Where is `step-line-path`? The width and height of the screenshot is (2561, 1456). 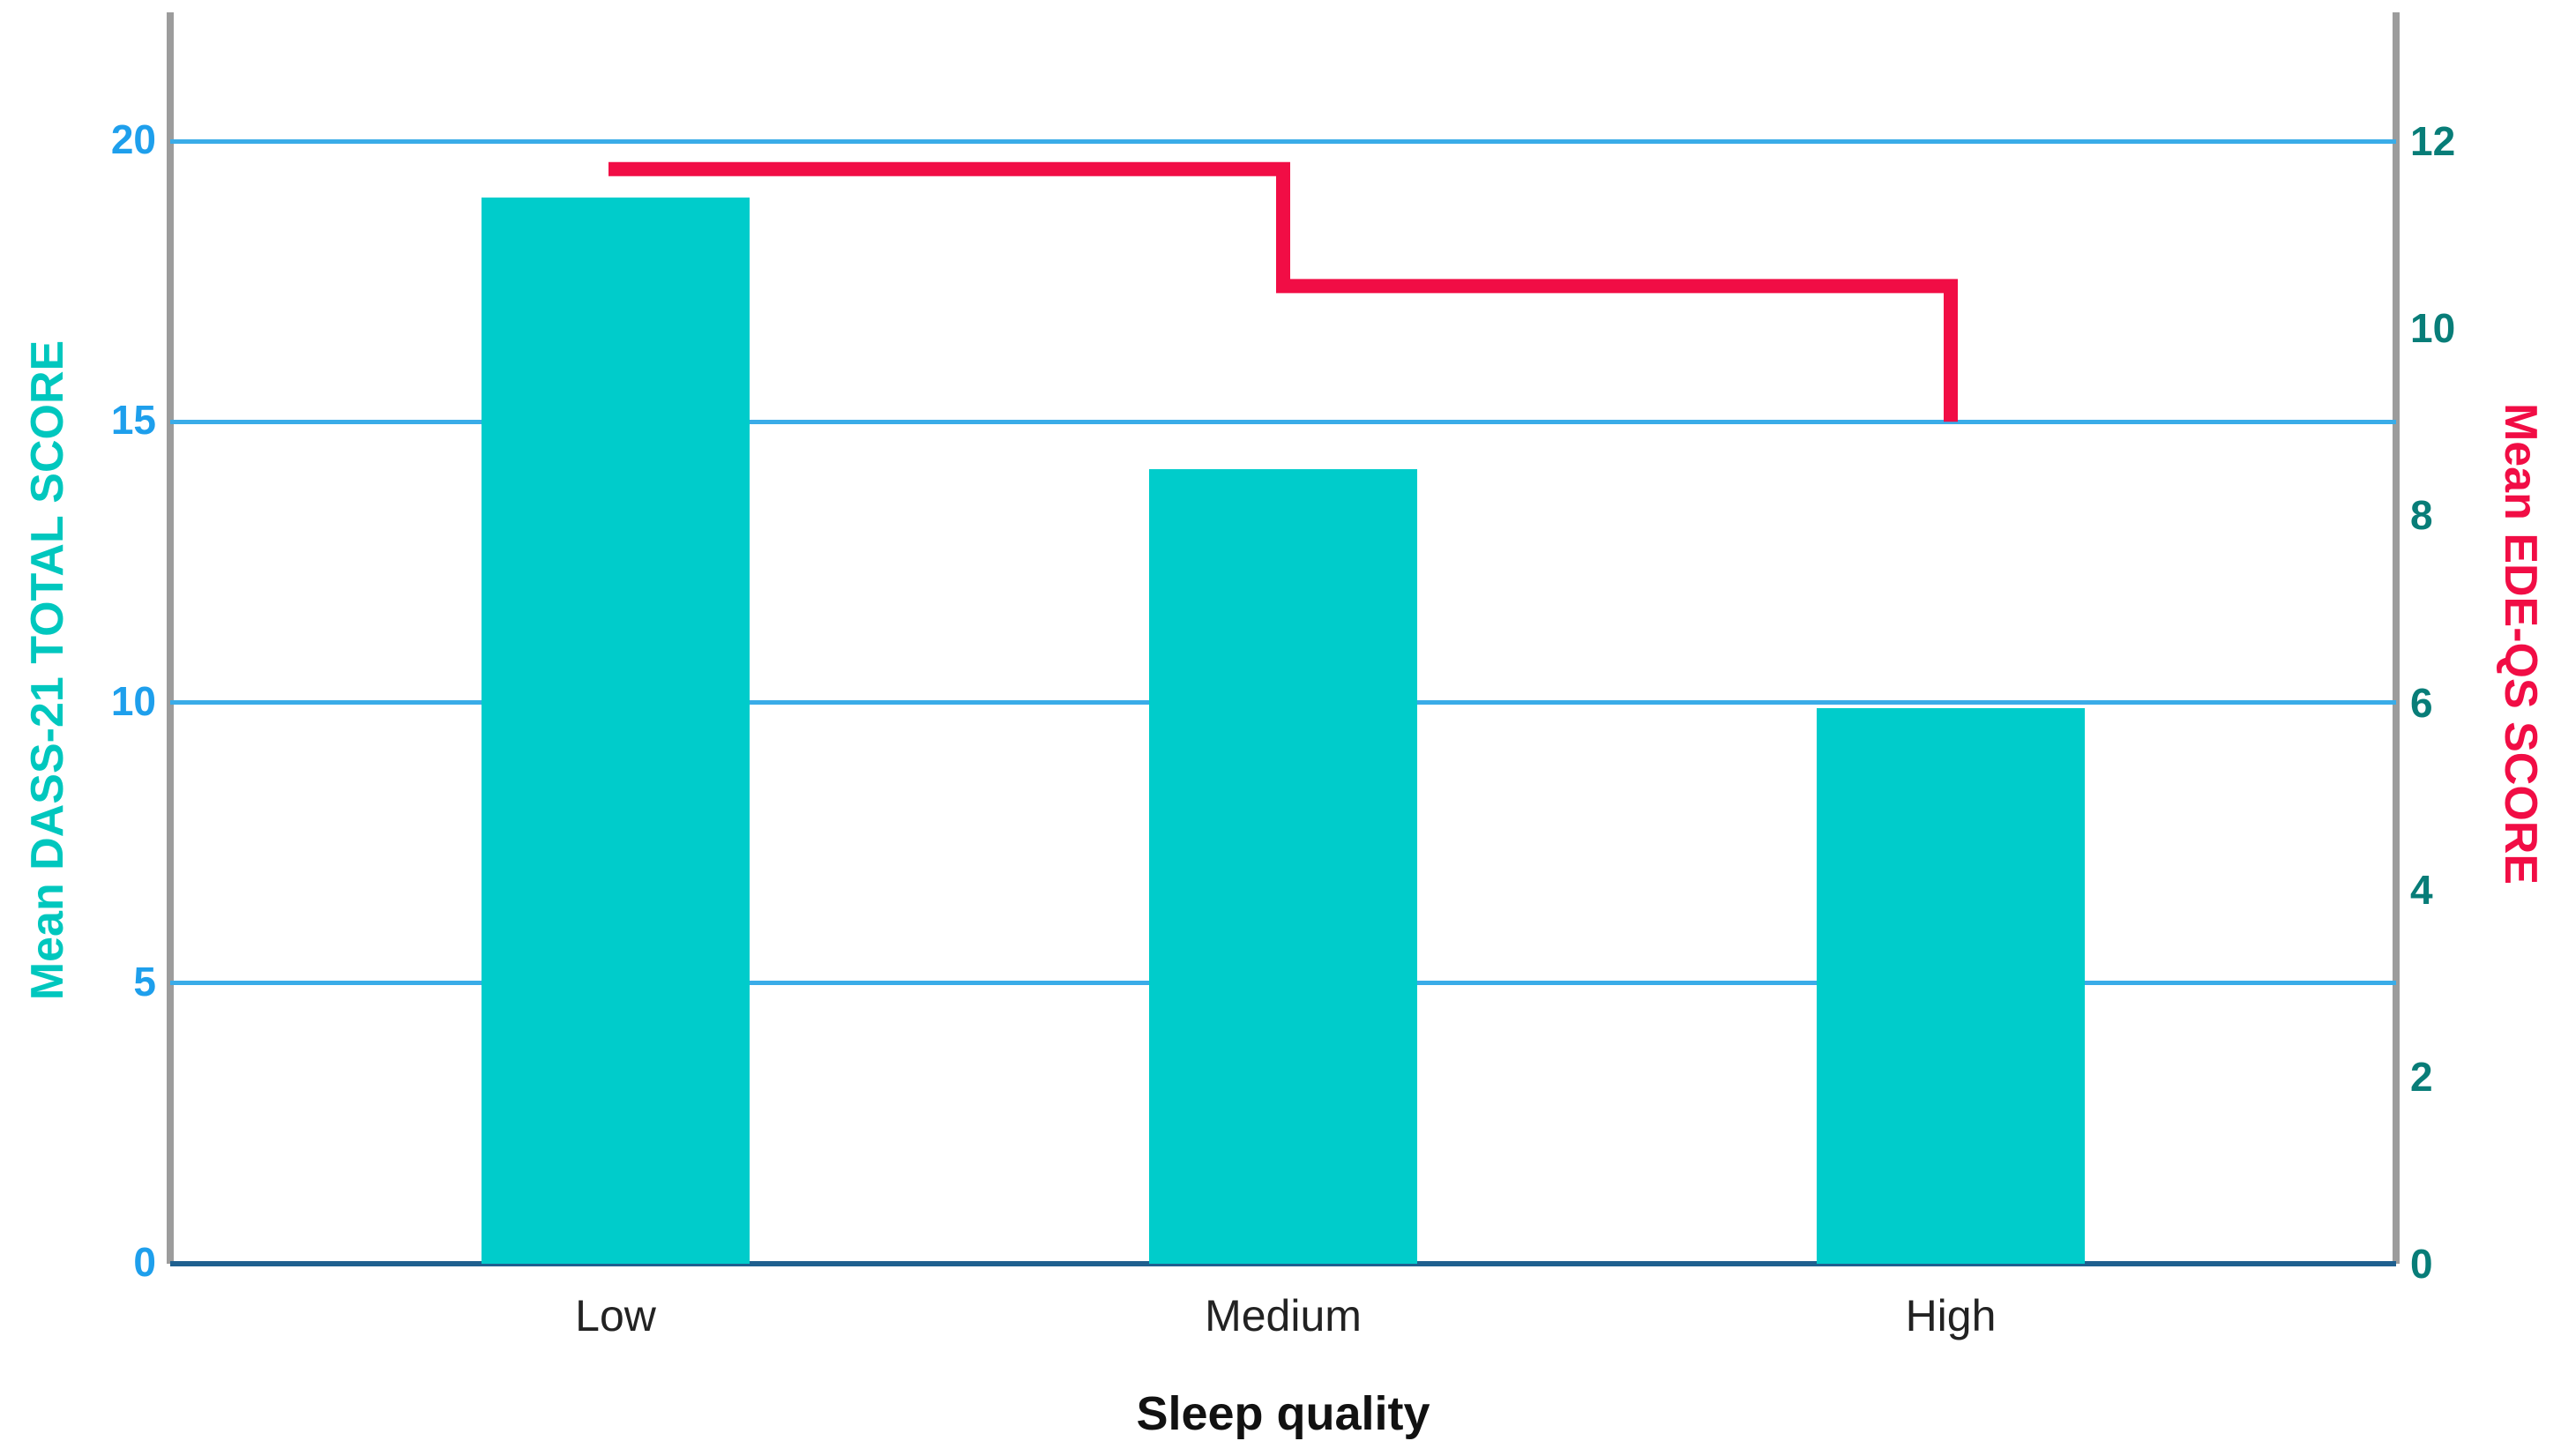 step-line-path is located at coordinates (1283, 291).